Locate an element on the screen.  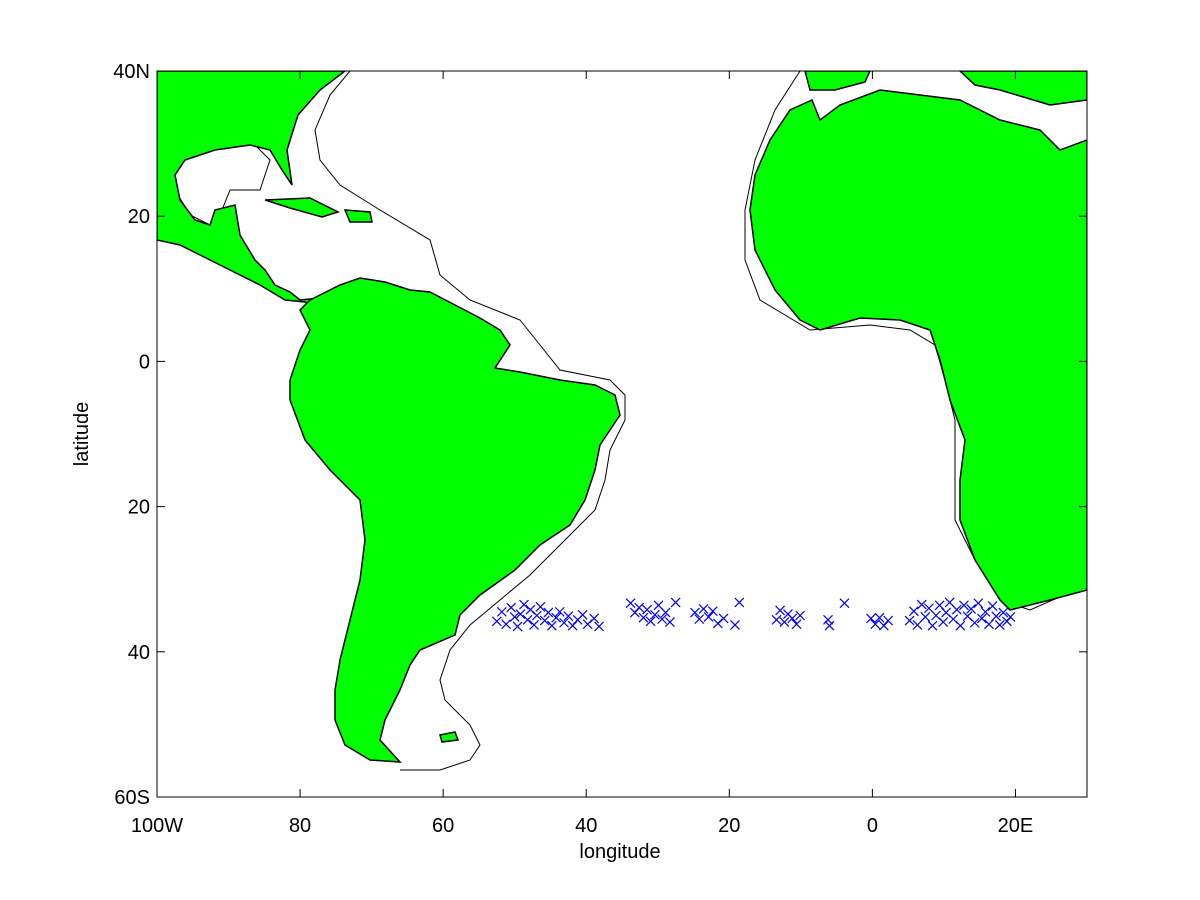
x-tick-label: 100W is located at coordinates (157, 826).